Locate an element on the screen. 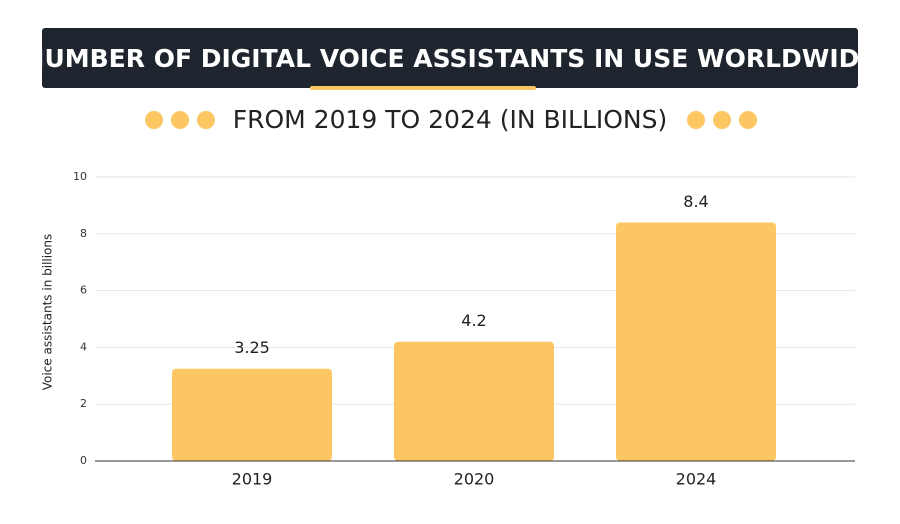 Image resolution: width=900 pixels, height=524 pixels. value-label: 8.4 is located at coordinates (695, 201).